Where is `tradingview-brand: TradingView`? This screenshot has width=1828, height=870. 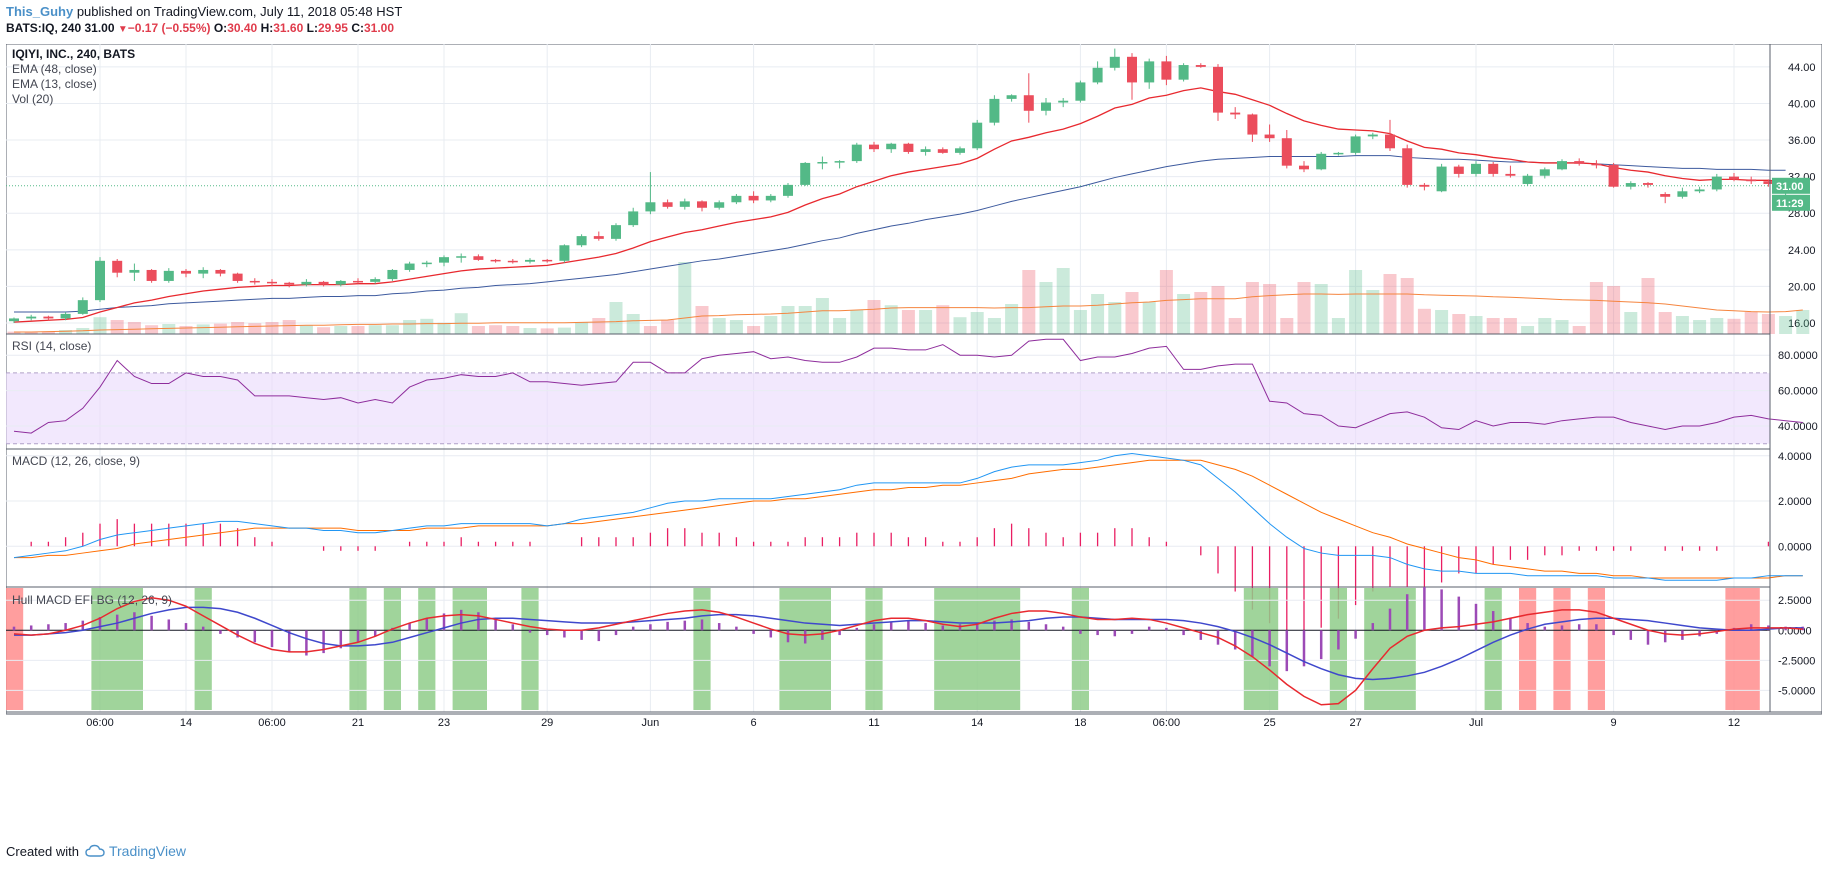
tradingview-brand: TradingView is located at coordinates (147, 851).